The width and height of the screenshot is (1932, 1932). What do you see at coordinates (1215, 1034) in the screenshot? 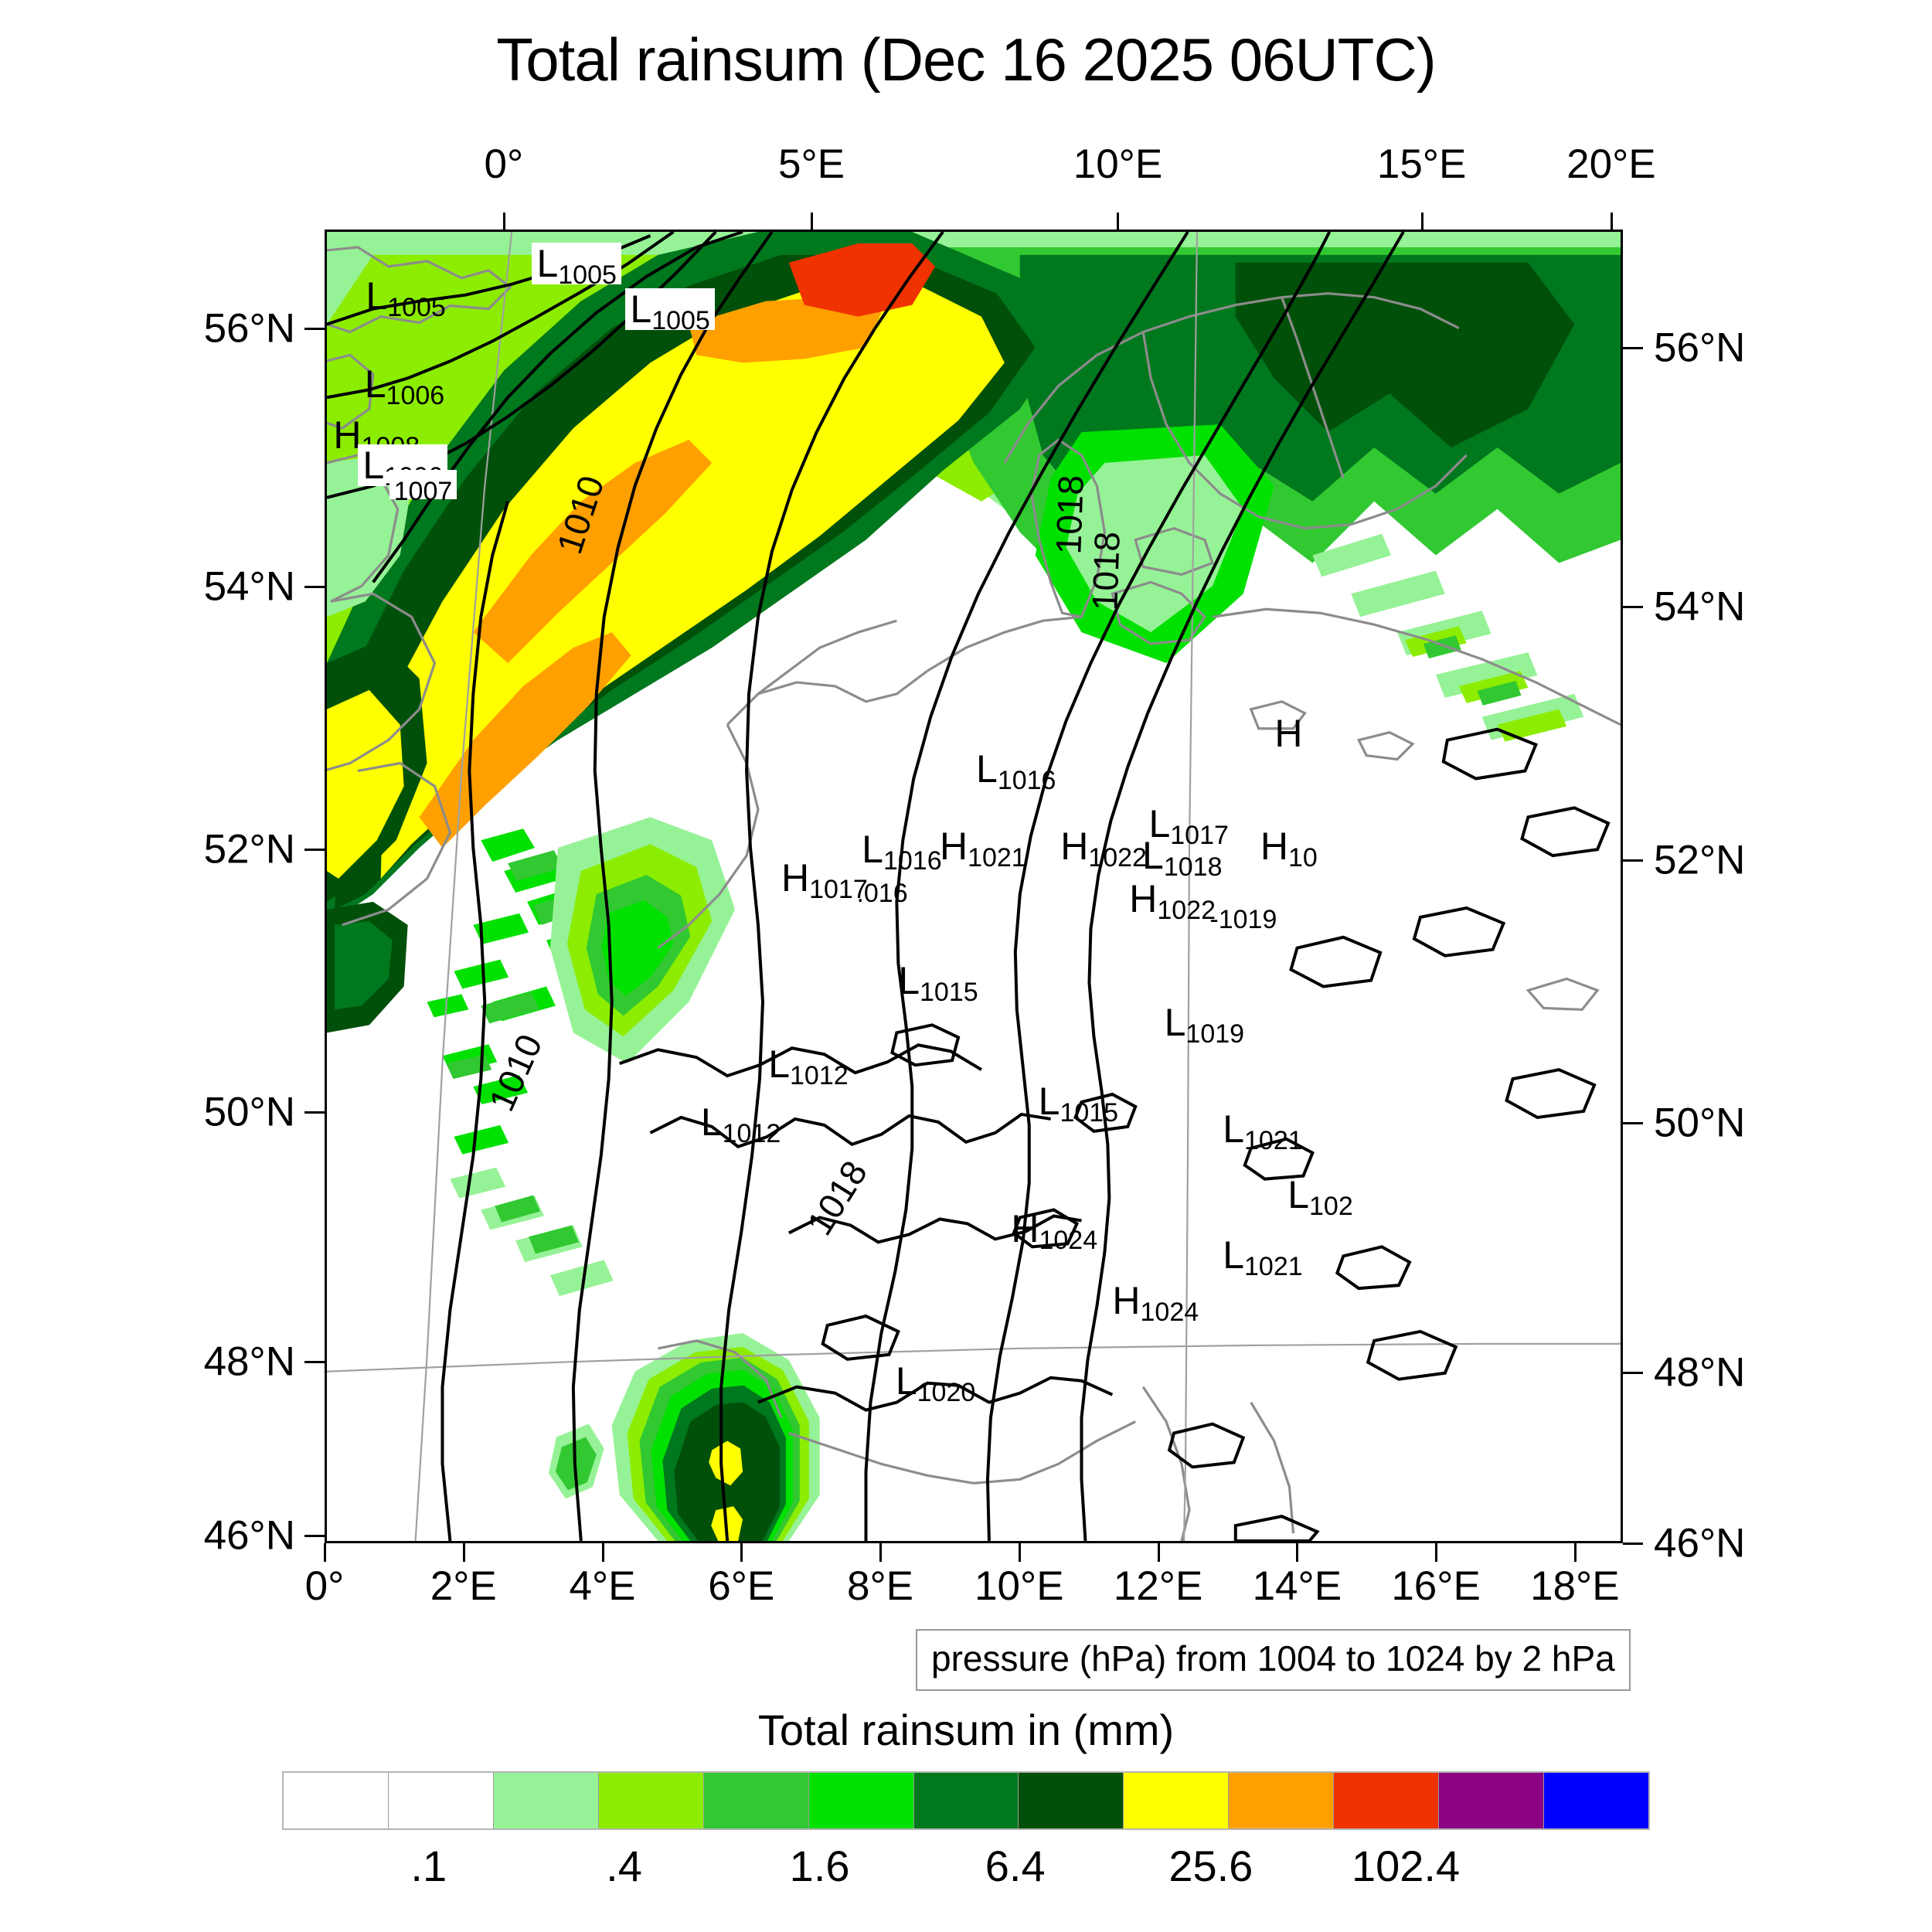
I see `pressure-value: 1019` at bounding box center [1215, 1034].